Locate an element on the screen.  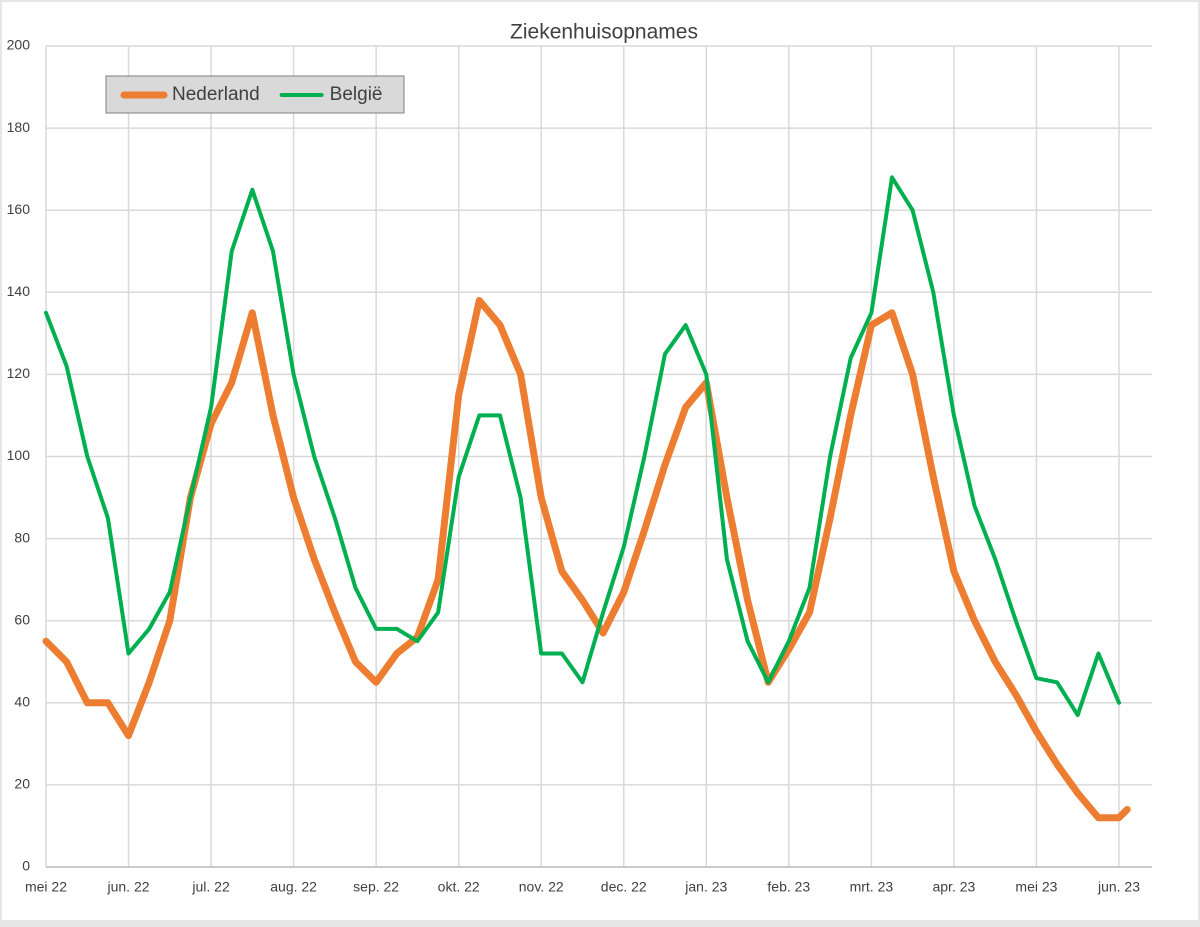
x-tick-label: jul. 22 is located at coordinates (210, 887).